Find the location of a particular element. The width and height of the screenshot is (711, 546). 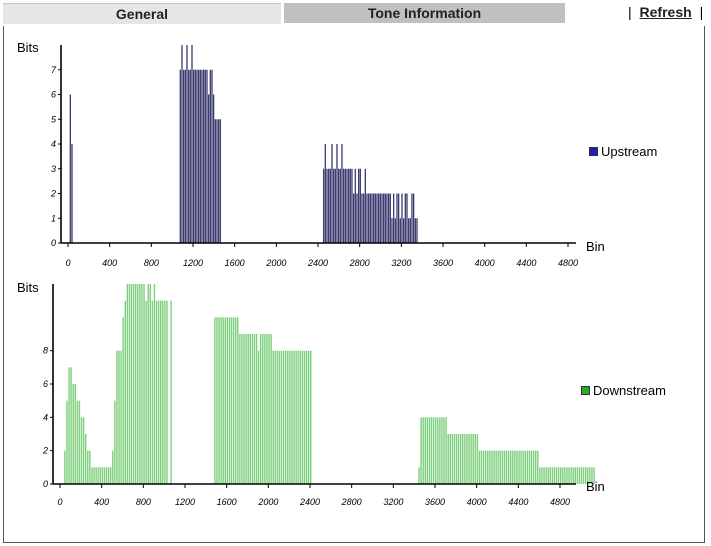

upstream-x-tick-label: 1200 is located at coordinates (193, 263).